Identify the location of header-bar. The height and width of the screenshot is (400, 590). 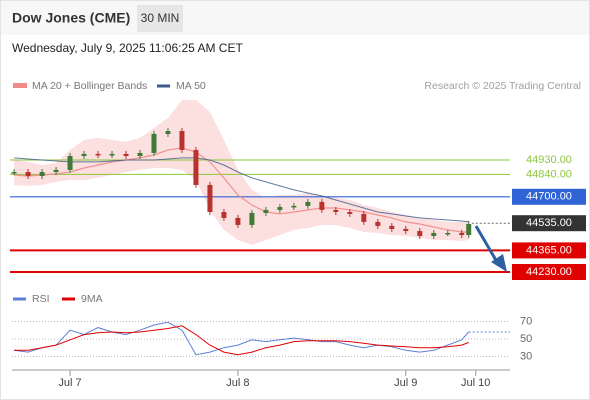
(295, 18).